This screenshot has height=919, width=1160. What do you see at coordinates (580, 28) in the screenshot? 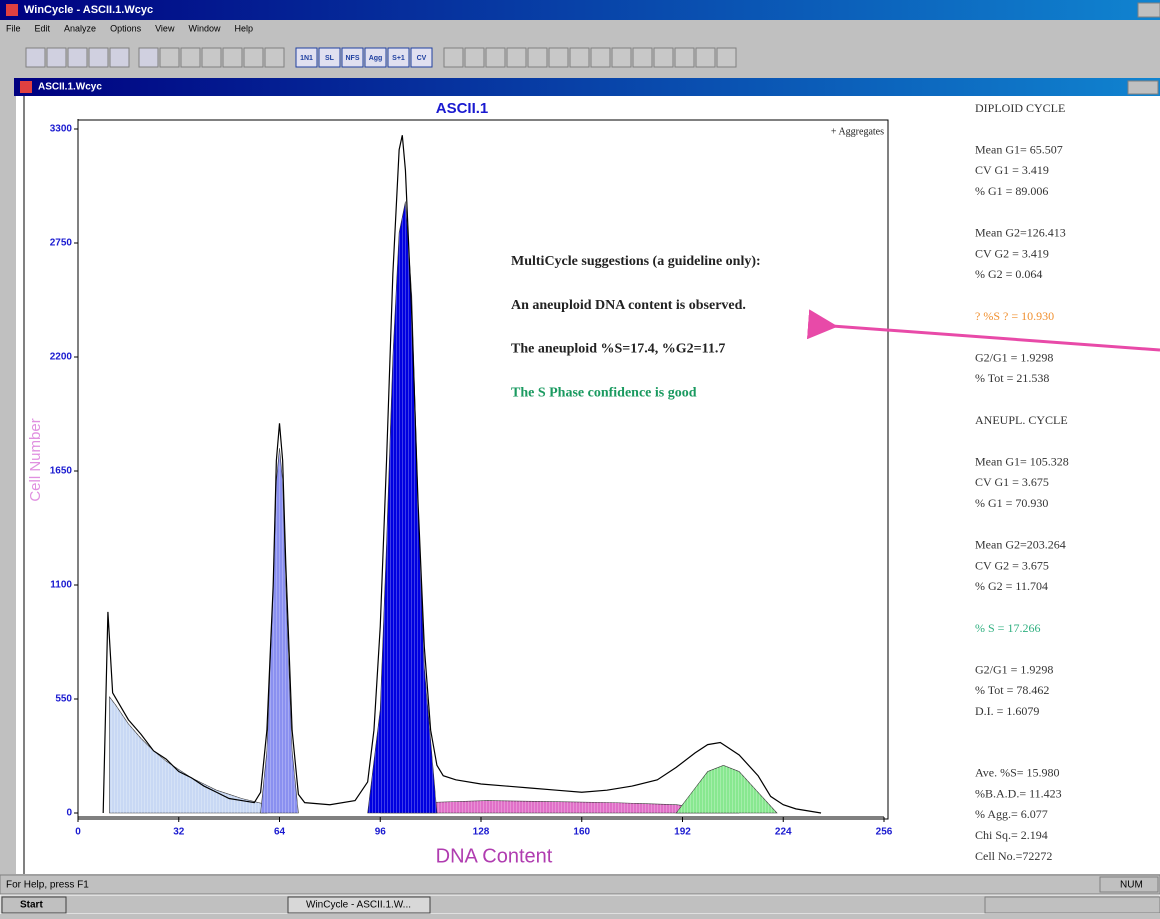
I see `menu-bg` at bounding box center [580, 28].